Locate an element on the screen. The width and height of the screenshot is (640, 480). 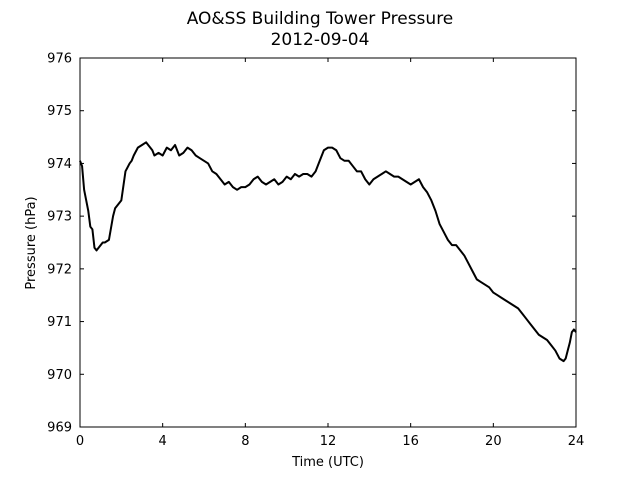
x-tick-label: 0 is located at coordinates (80, 441).